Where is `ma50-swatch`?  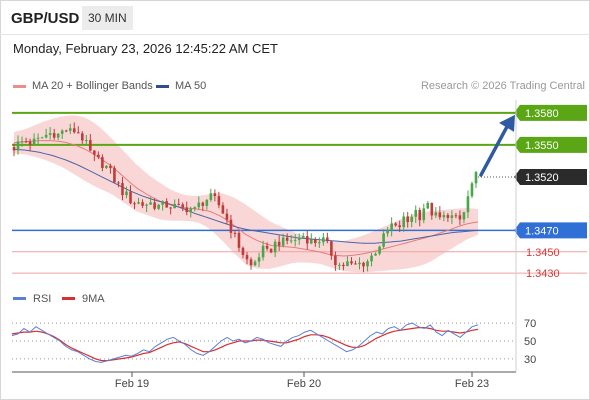 ma50-swatch is located at coordinates (162, 86).